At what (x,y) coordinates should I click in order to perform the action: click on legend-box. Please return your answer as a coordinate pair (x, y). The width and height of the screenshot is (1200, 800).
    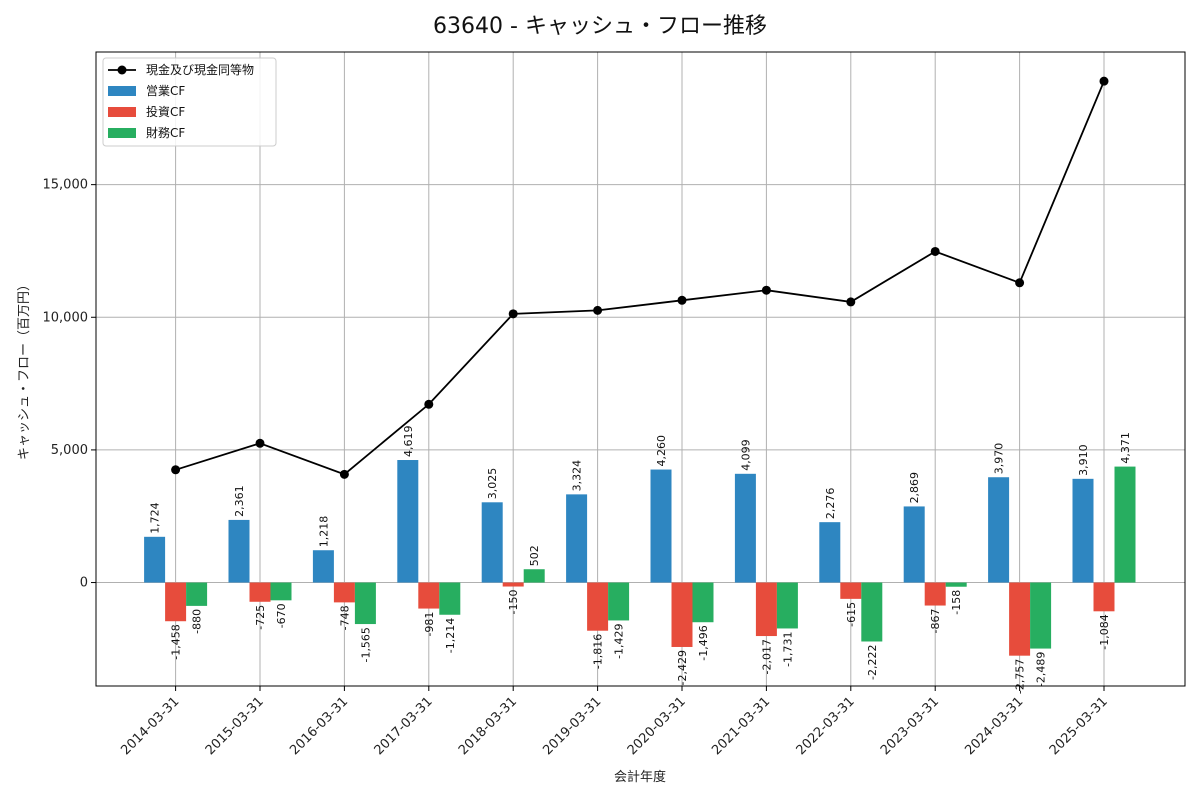
    Looking at the image, I should click on (189, 102).